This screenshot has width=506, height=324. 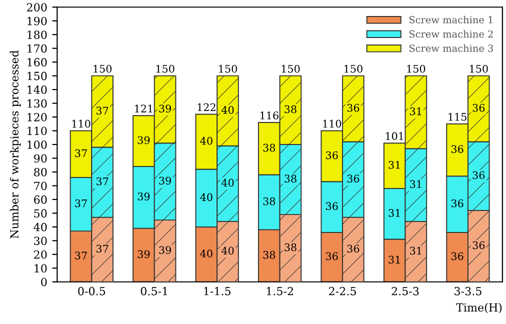 What do you see at coordinates (40, 268) in the screenshot?
I see `y-tick-label: 10` at bounding box center [40, 268].